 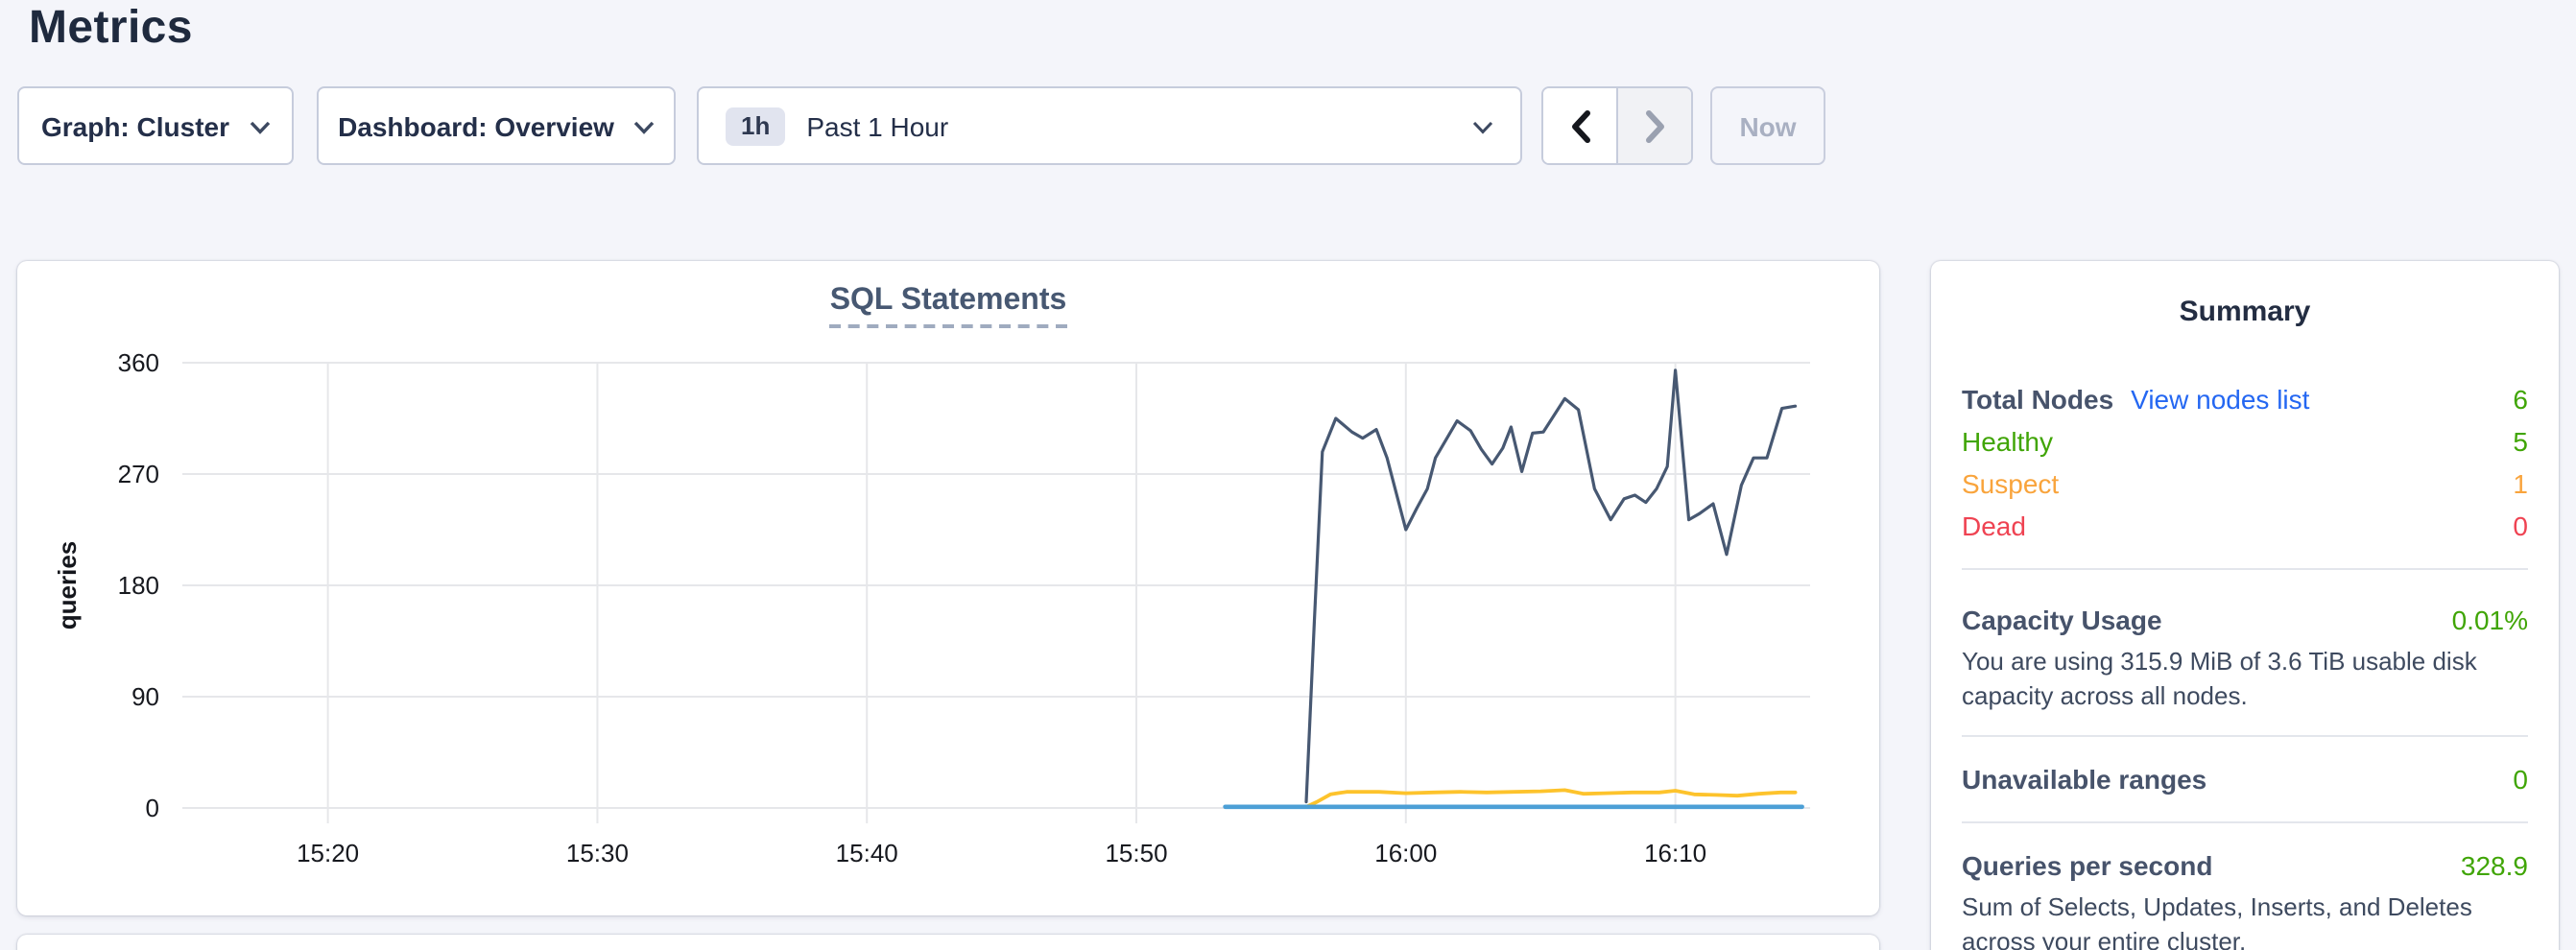 I want to click on series-dark-slate, so click(x=1551, y=586).